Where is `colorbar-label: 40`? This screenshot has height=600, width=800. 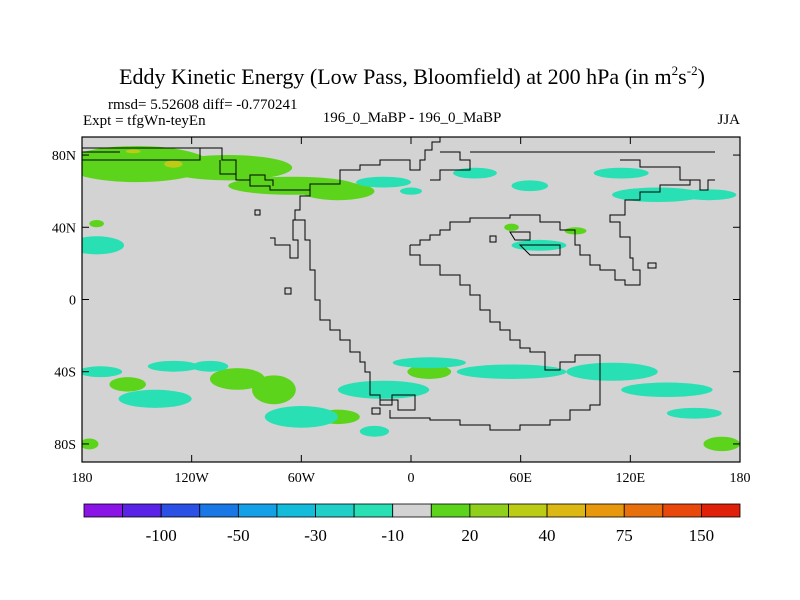
colorbar-label: 40 is located at coordinates (547, 535).